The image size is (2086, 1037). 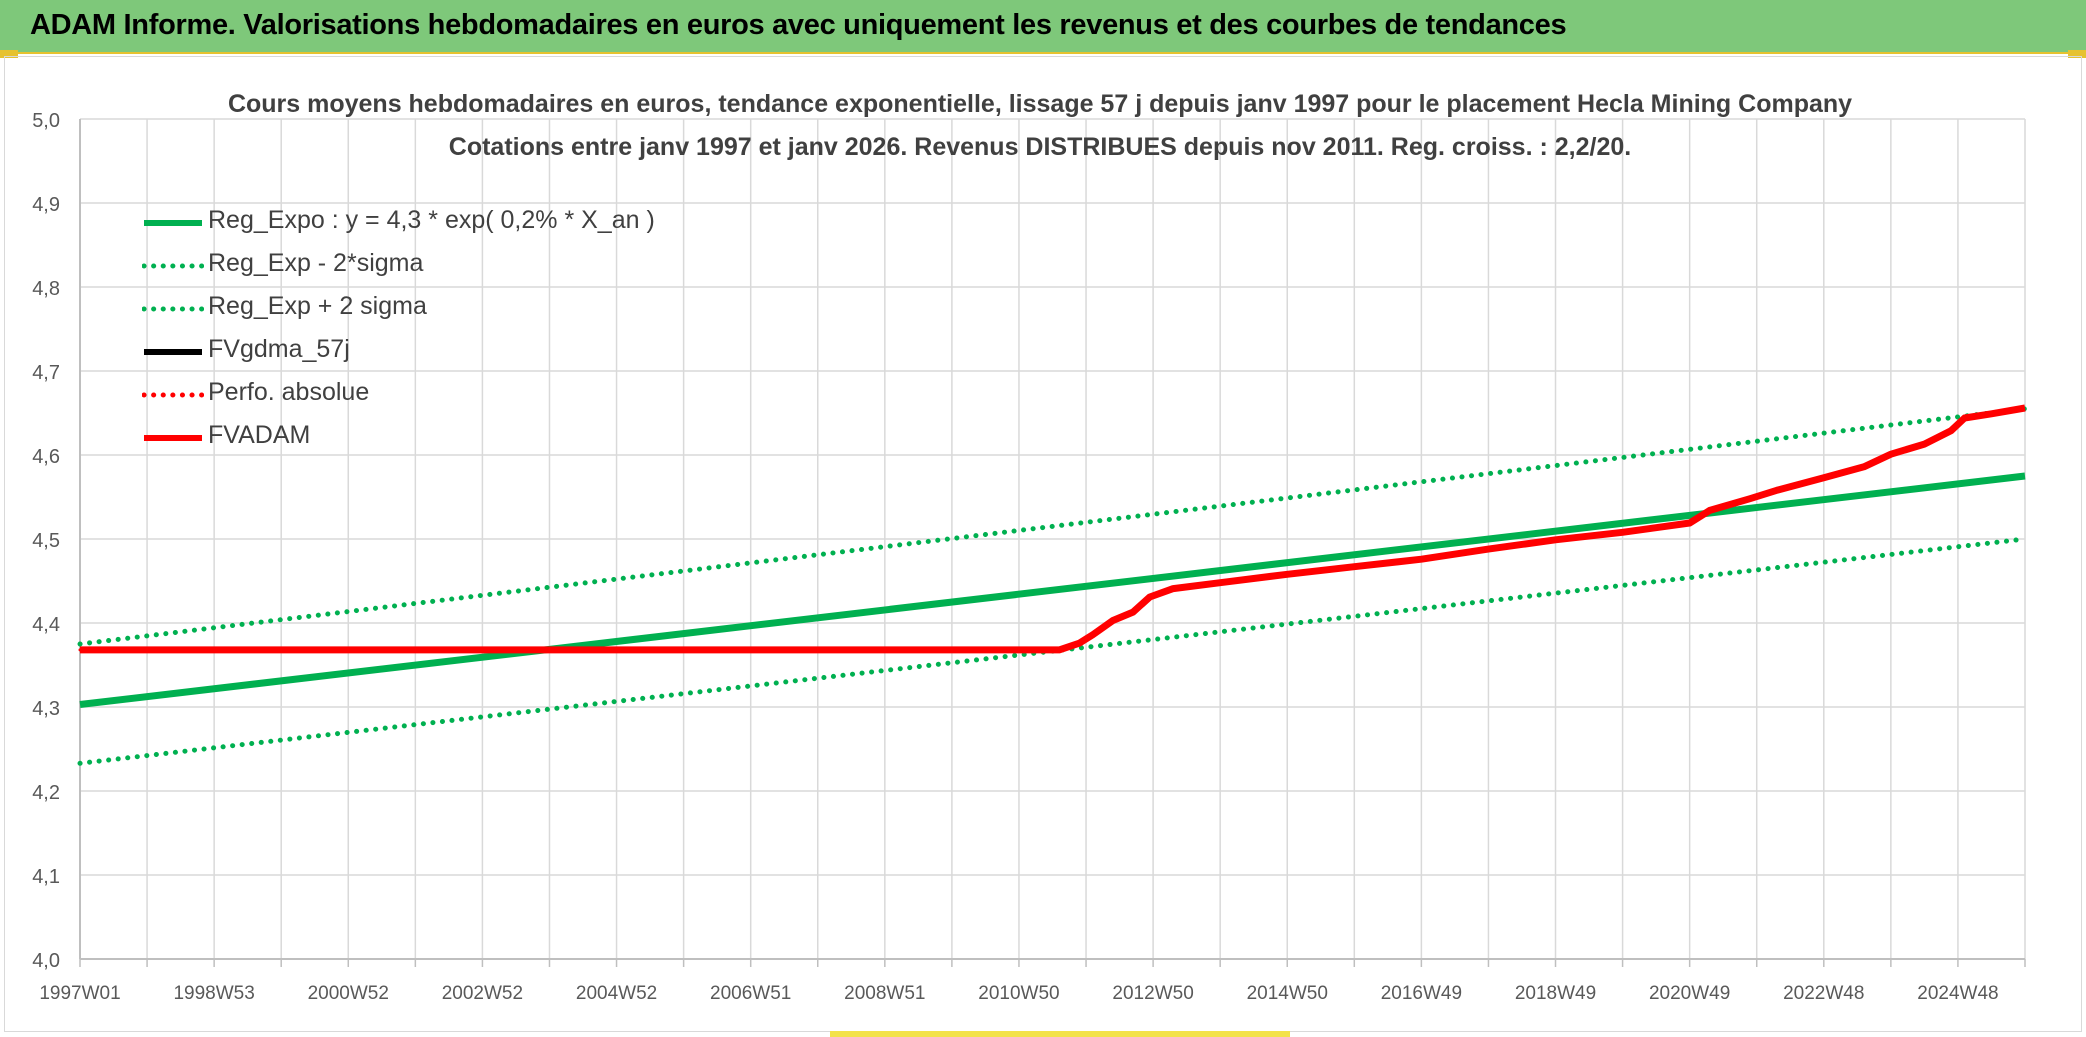 What do you see at coordinates (9, 54) in the screenshot?
I see `corner-mark-left` at bounding box center [9, 54].